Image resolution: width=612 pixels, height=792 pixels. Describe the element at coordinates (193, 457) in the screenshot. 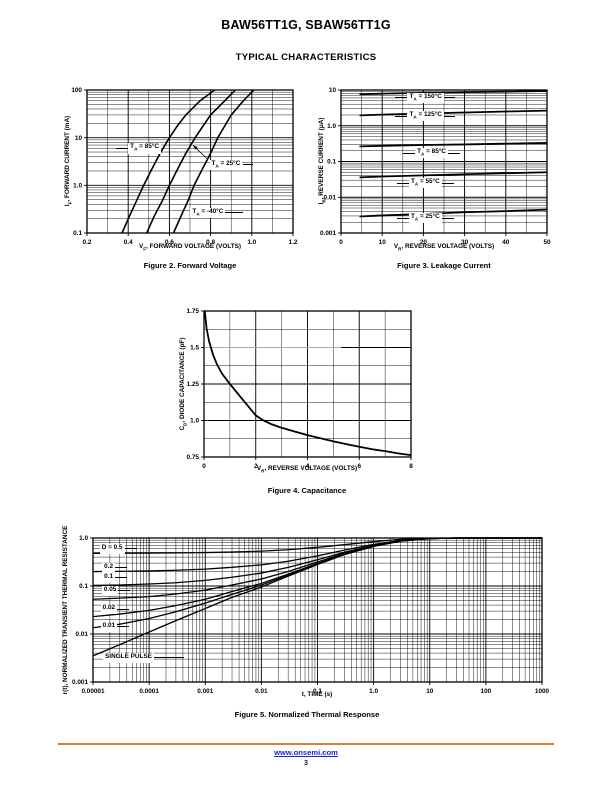

I see `y-tick-label: 0.75` at that location.